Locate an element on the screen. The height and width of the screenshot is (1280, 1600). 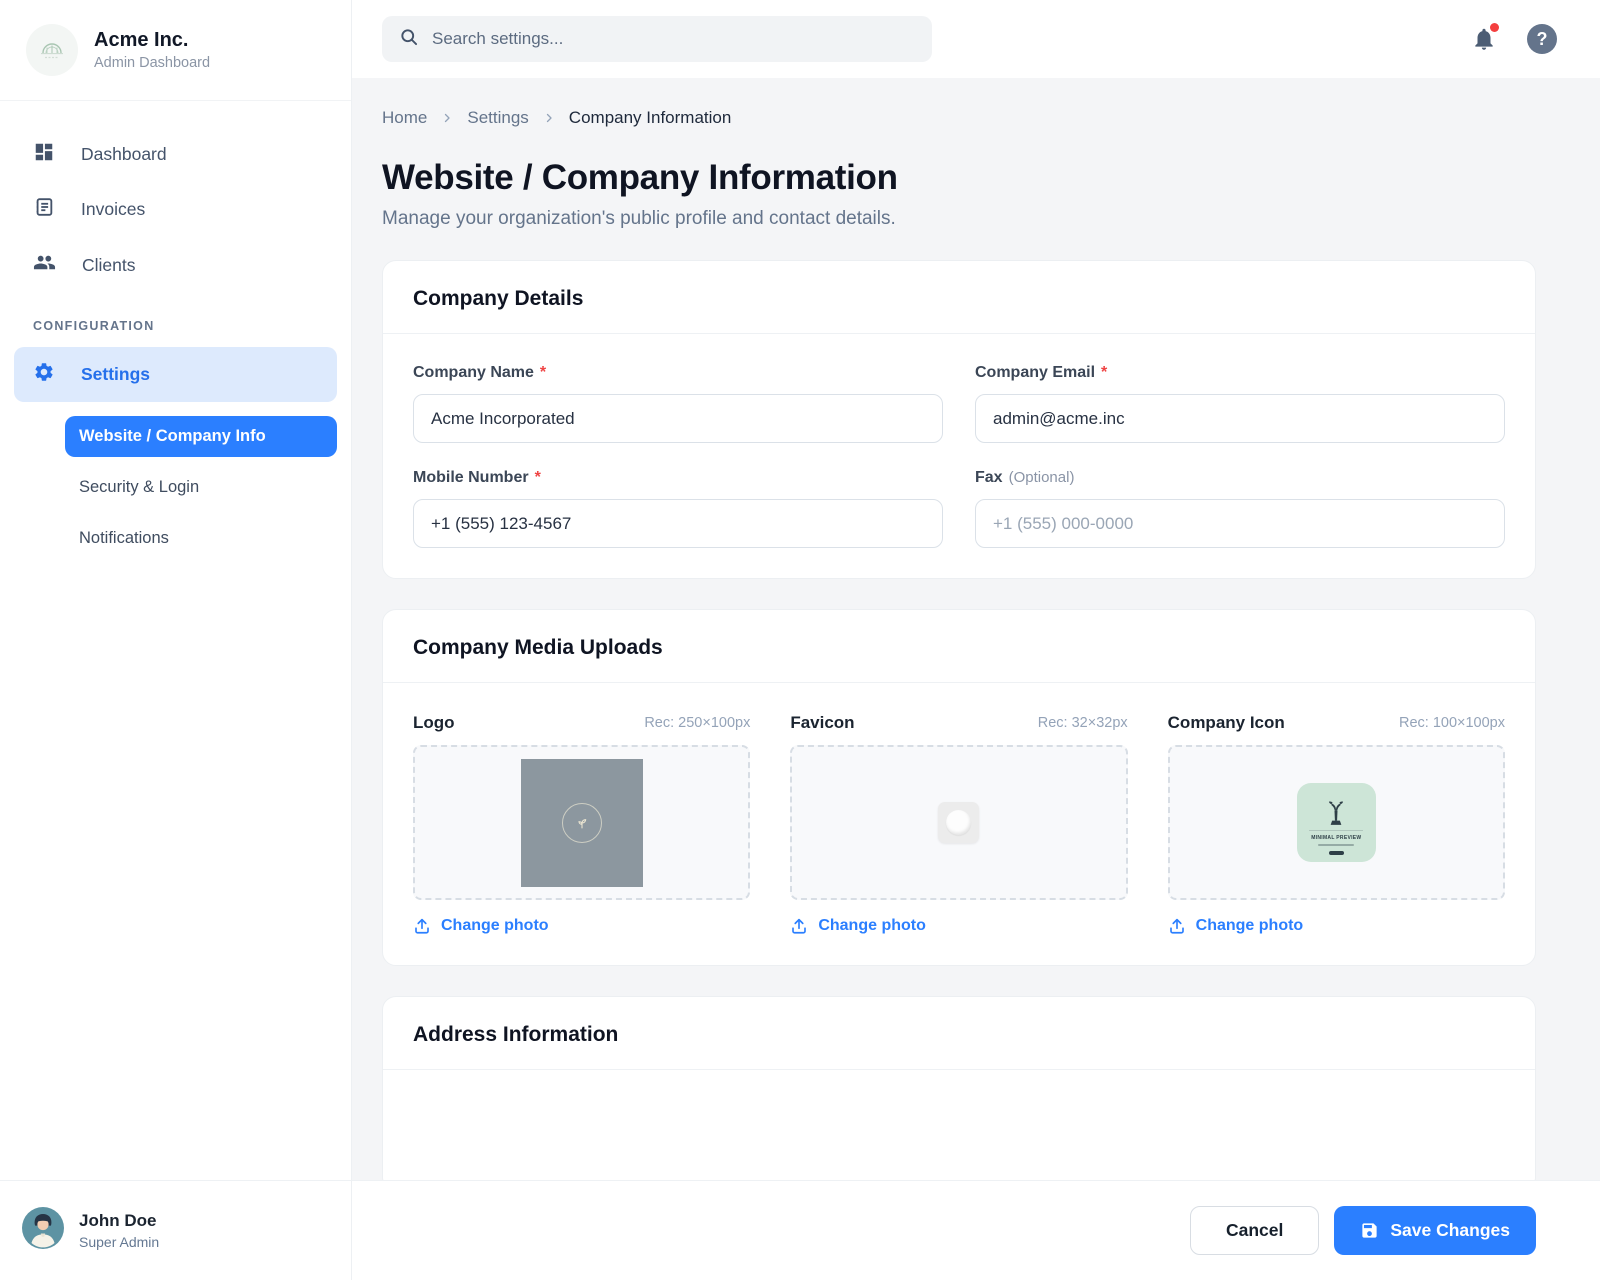
favicon-preview-image is located at coordinates (959, 822).